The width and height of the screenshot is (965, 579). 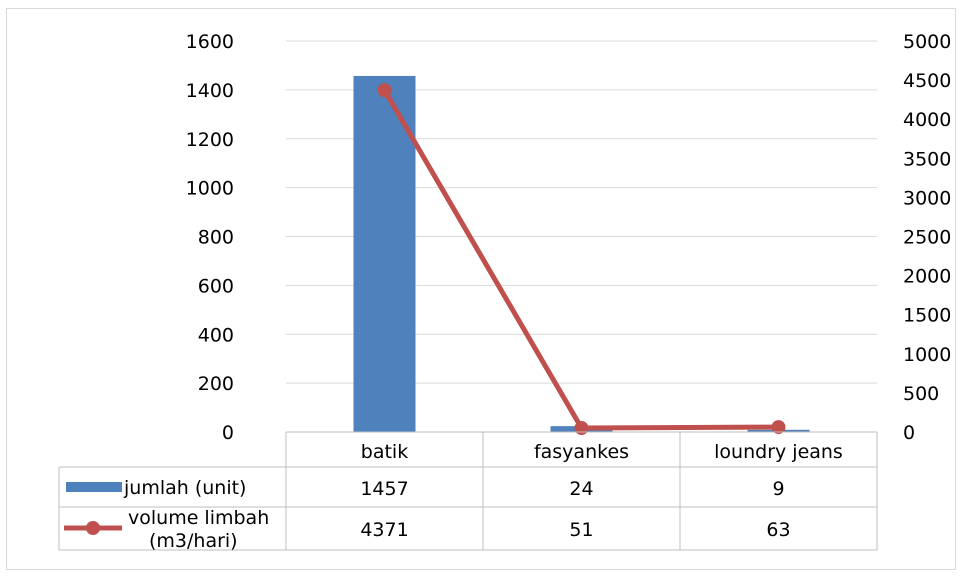 I want to click on volume-point-batik, so click(x=384, y=90).